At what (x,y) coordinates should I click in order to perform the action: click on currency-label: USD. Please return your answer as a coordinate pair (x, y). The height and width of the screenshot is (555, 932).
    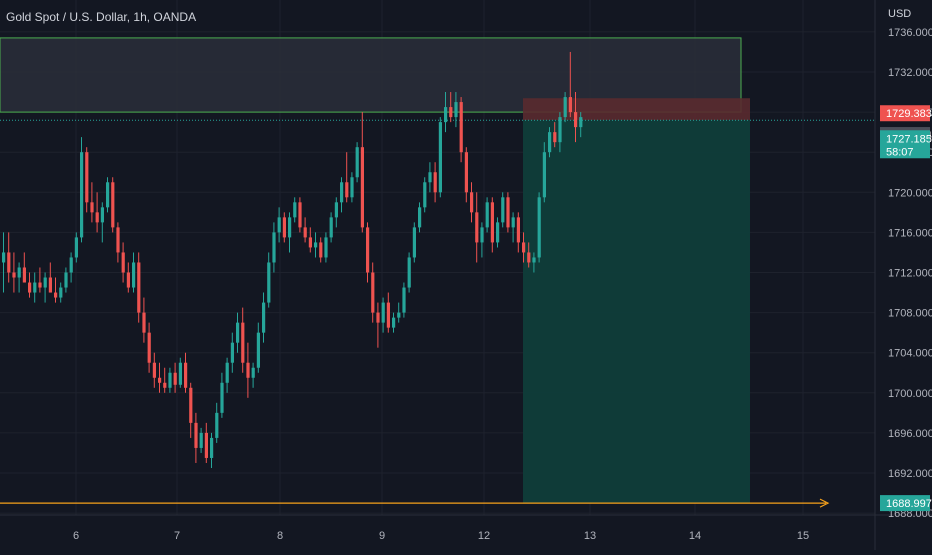
    Looking at the image, I should click on (900, 14).